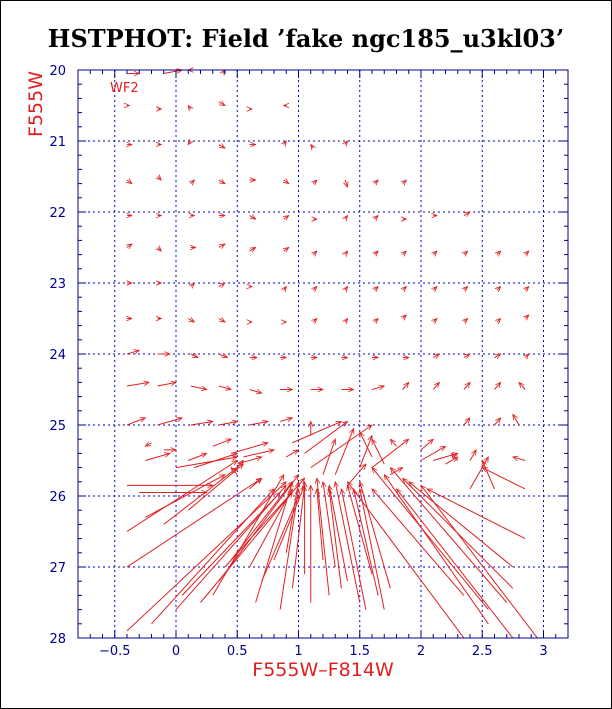  What do you see at coordinates (57, 497) in the screenshot?
I see `y-tick-label: 26` at bounding box center [57, 497].